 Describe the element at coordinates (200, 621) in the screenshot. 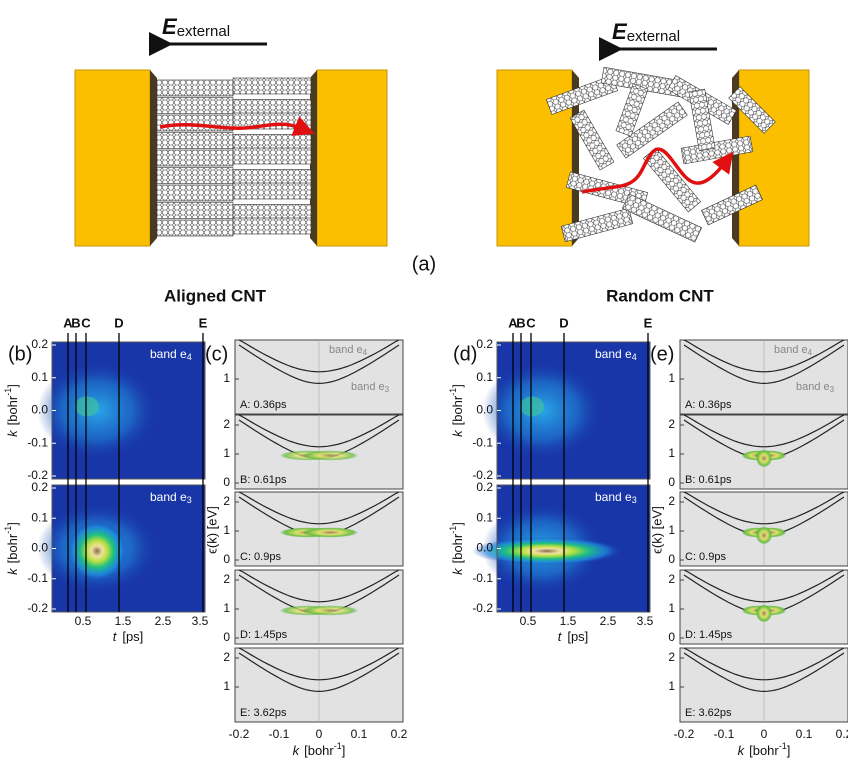

I see `t-tick-label: 3.5` at that location.